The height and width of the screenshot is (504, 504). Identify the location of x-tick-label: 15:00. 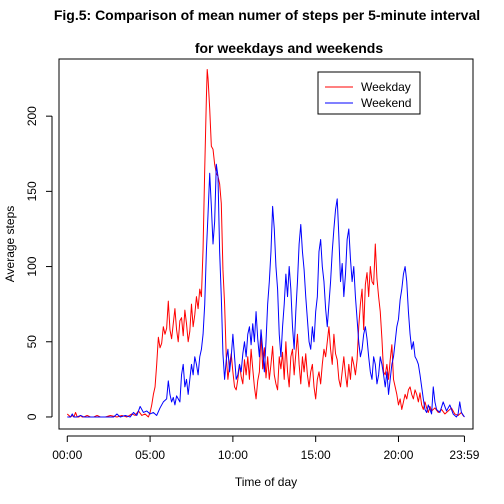
(316, 455).